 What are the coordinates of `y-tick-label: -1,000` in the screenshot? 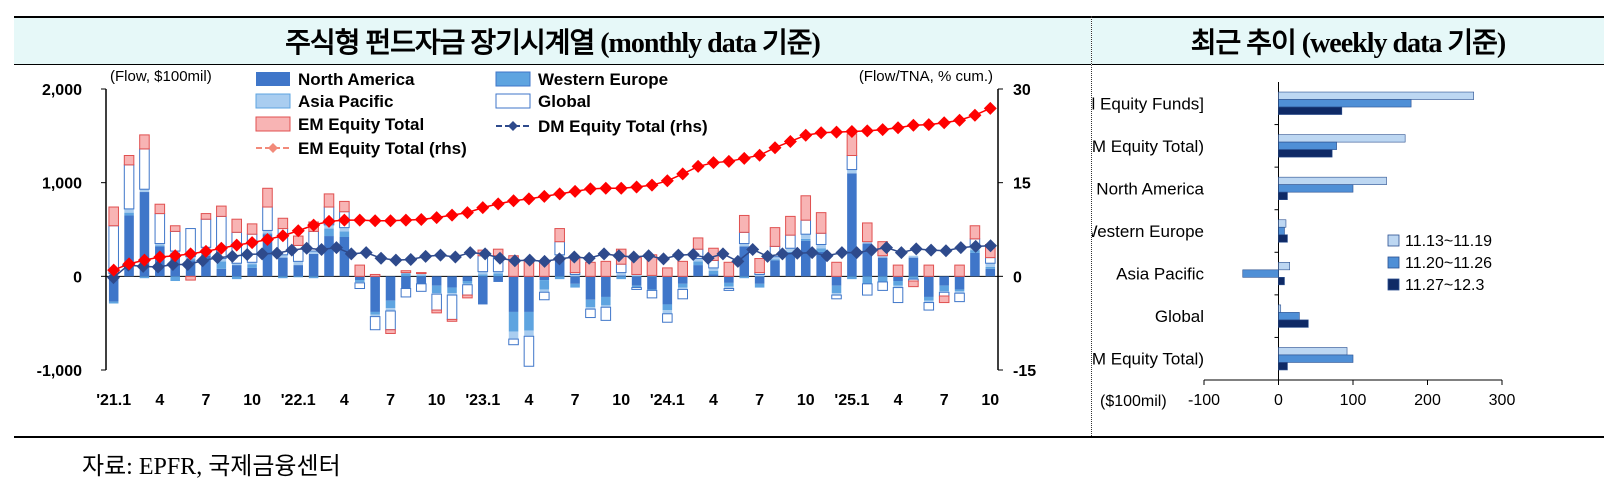 It's located at (59, 371).